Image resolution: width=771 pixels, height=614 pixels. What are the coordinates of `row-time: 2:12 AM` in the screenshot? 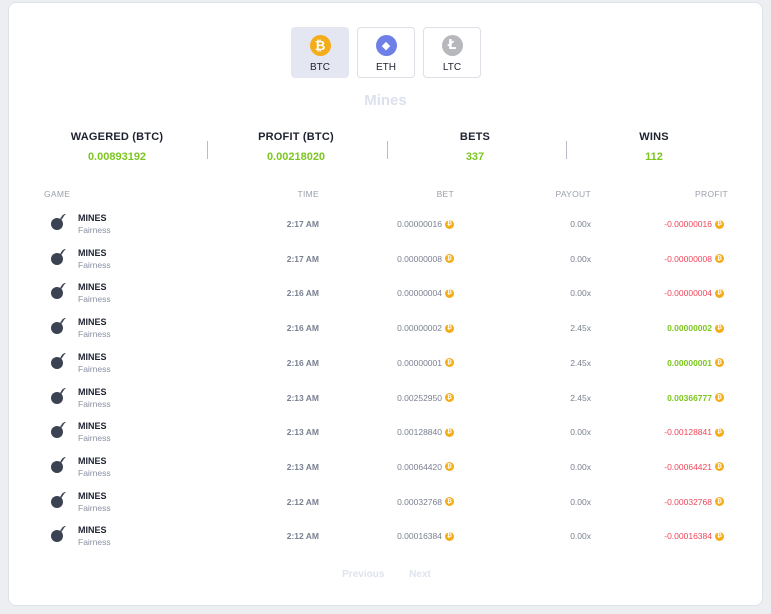 It's located at (302, 501).